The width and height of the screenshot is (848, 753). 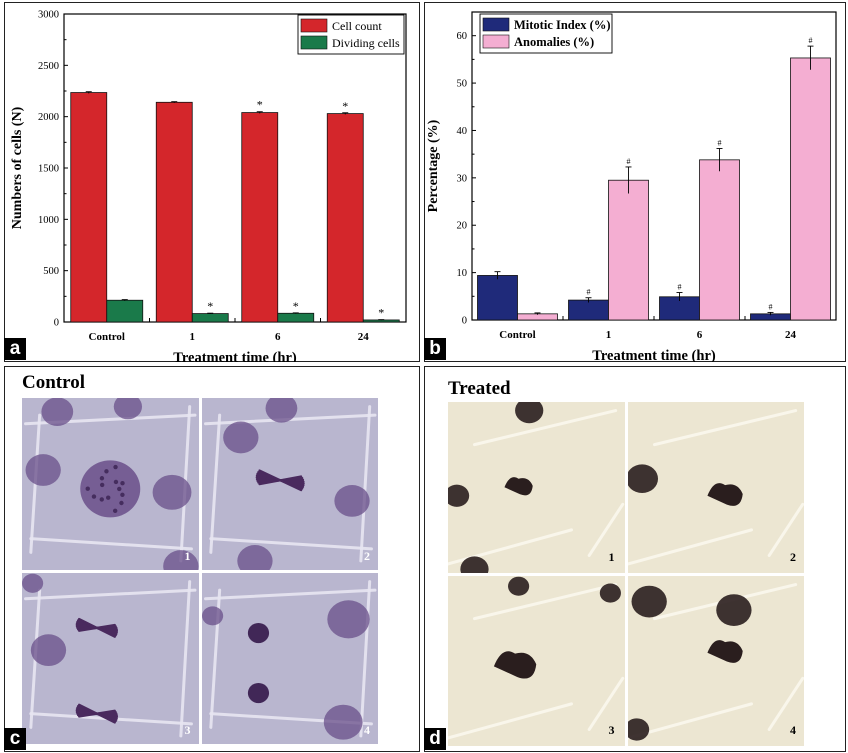 What do you see at coordinates (554, 42) in the screenshot?
I see `legend-label: Anomalies (%)` at bounding box center [554, 42].